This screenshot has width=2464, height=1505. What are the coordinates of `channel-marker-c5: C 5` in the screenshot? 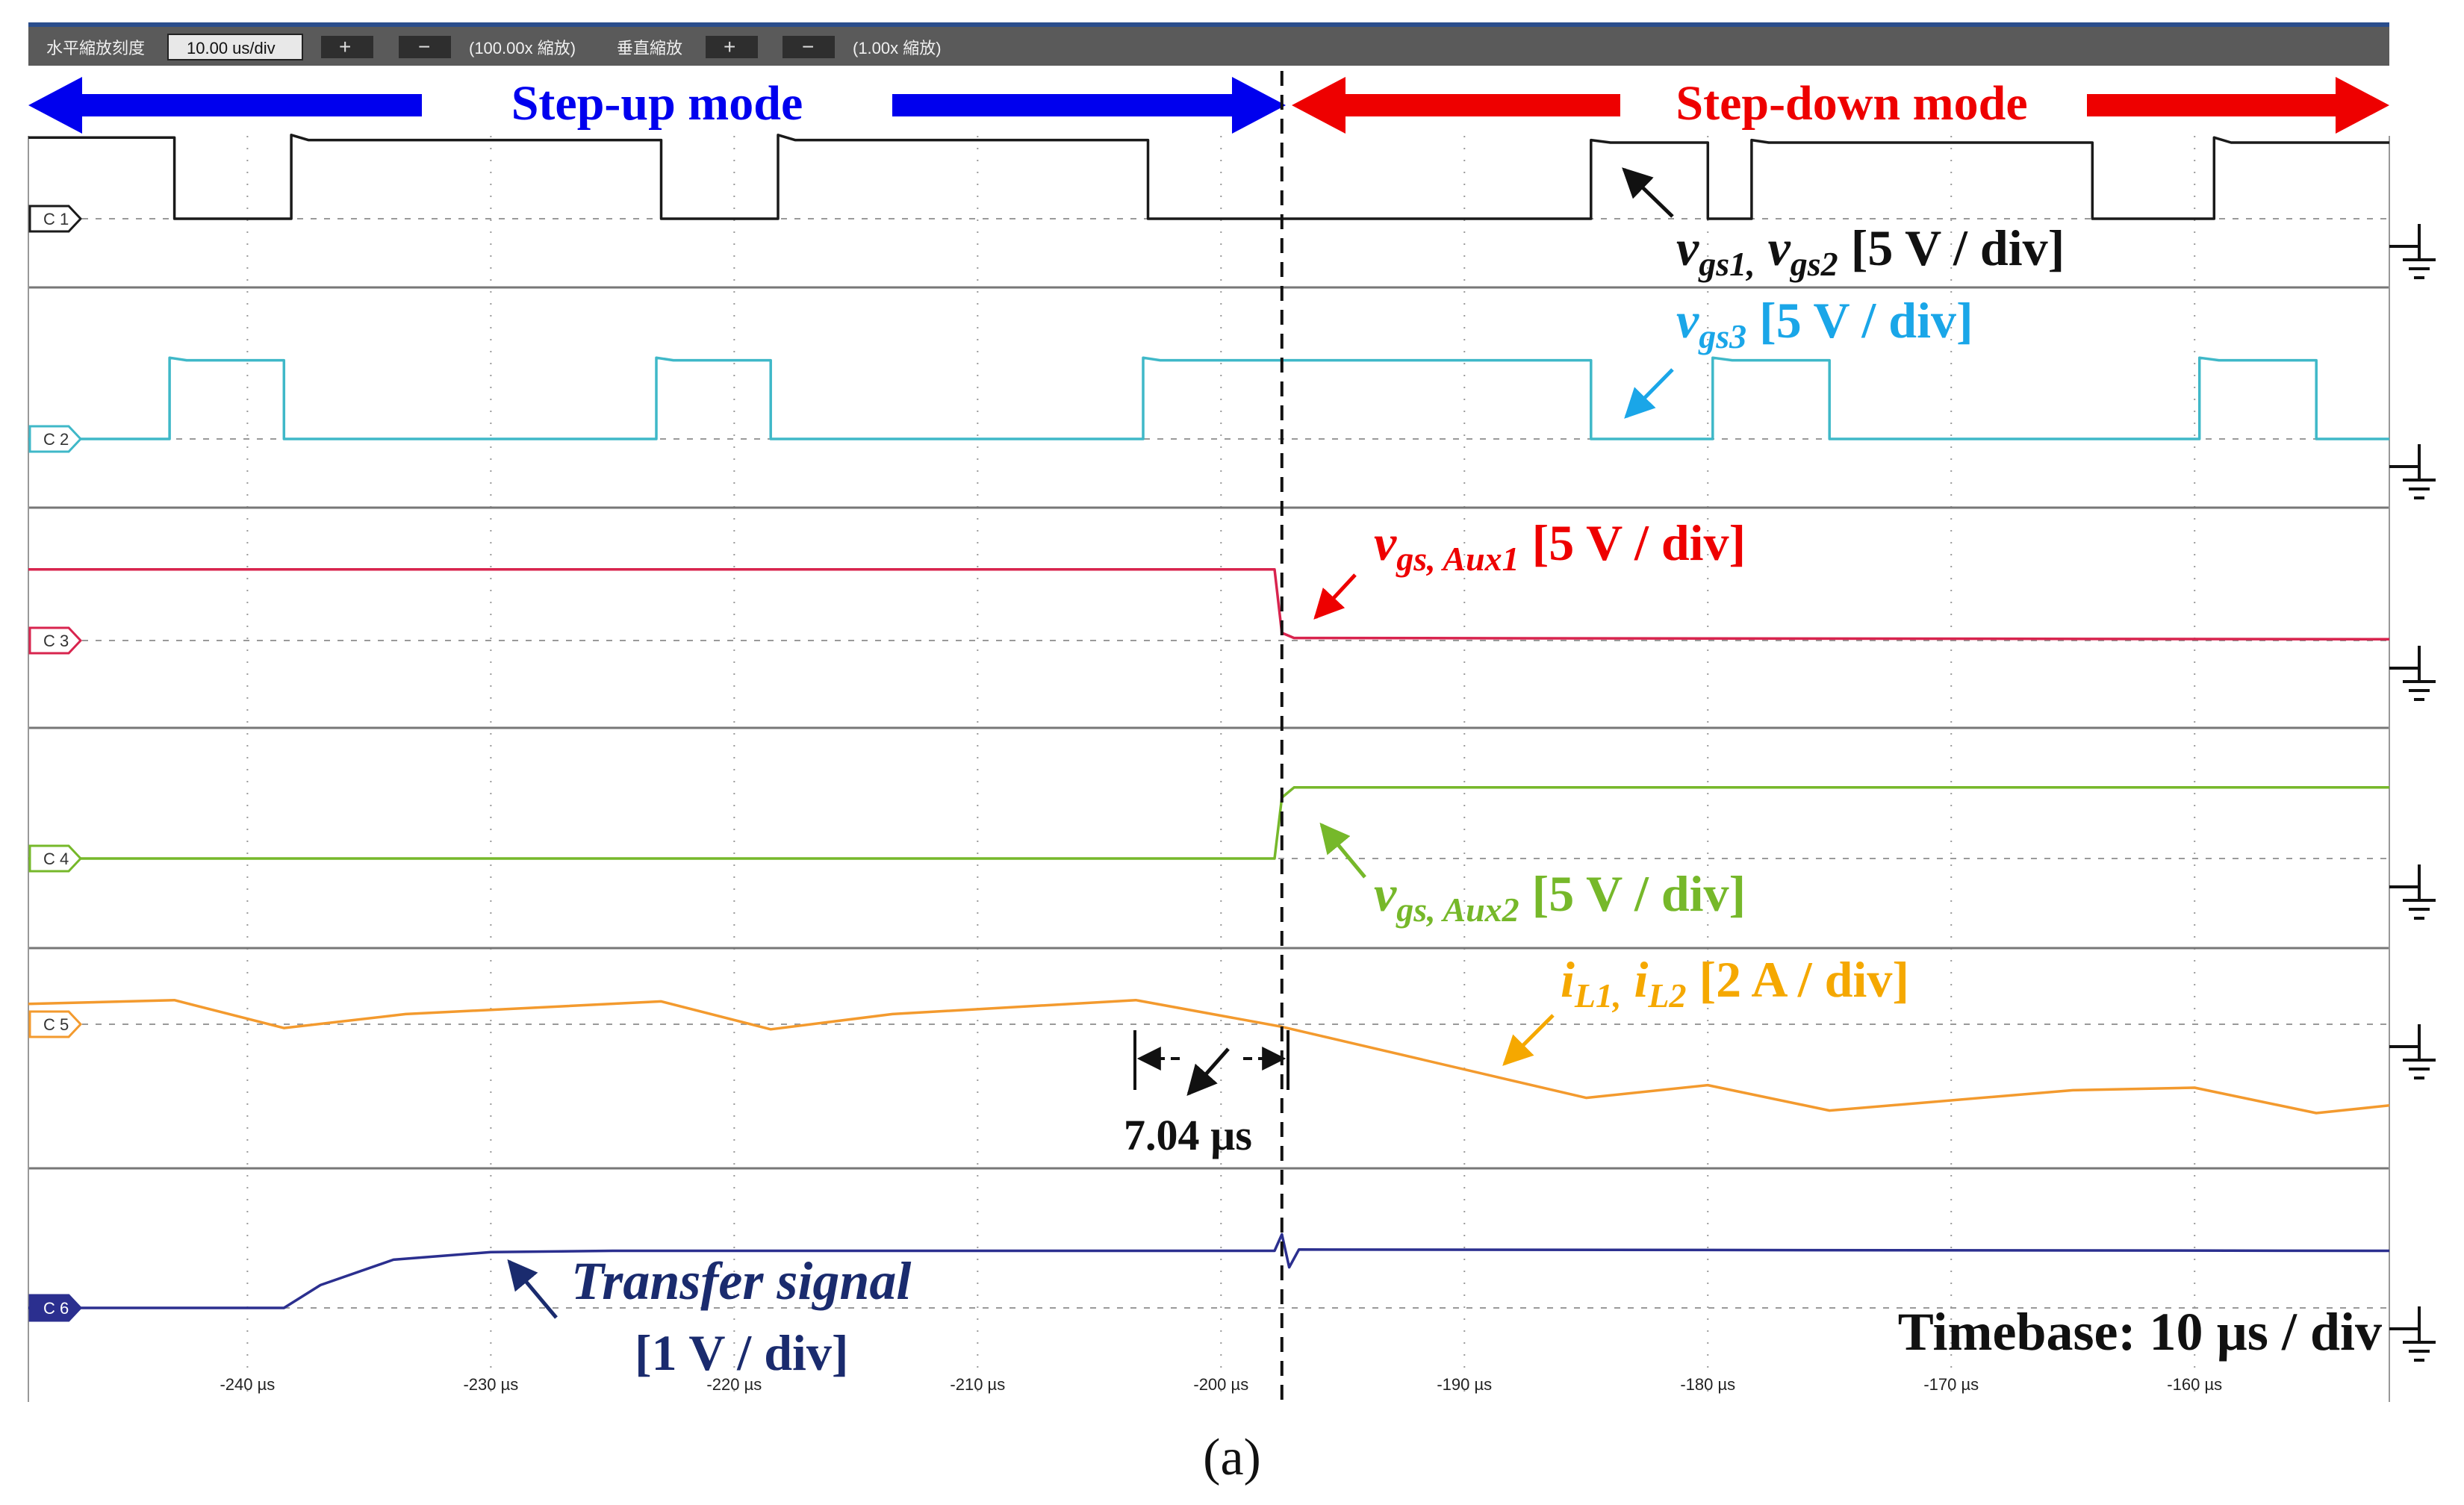 It's located at (55, 1024).